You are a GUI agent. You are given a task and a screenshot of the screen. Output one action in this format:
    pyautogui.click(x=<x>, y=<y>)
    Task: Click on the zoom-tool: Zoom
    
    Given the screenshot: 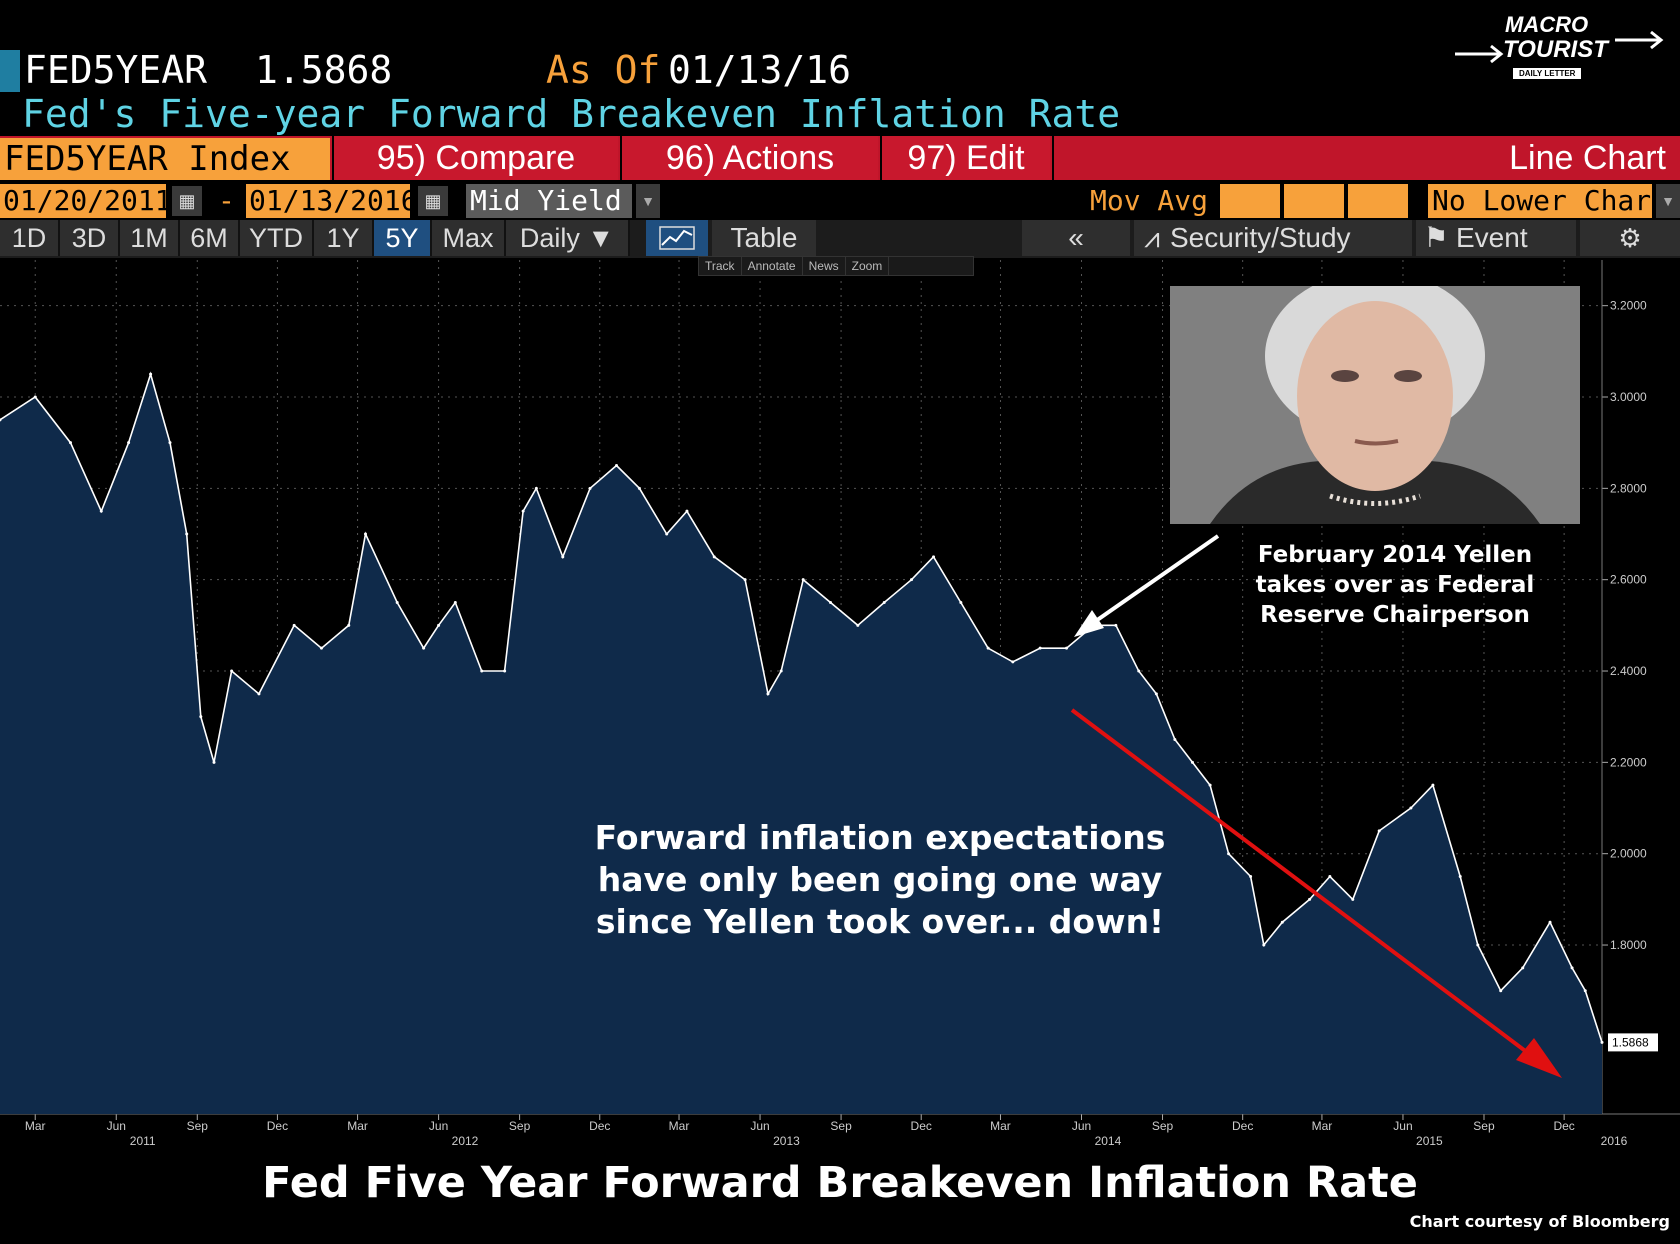 What is the action you would take?
    pyautogui.click(x=868, y=266)
    